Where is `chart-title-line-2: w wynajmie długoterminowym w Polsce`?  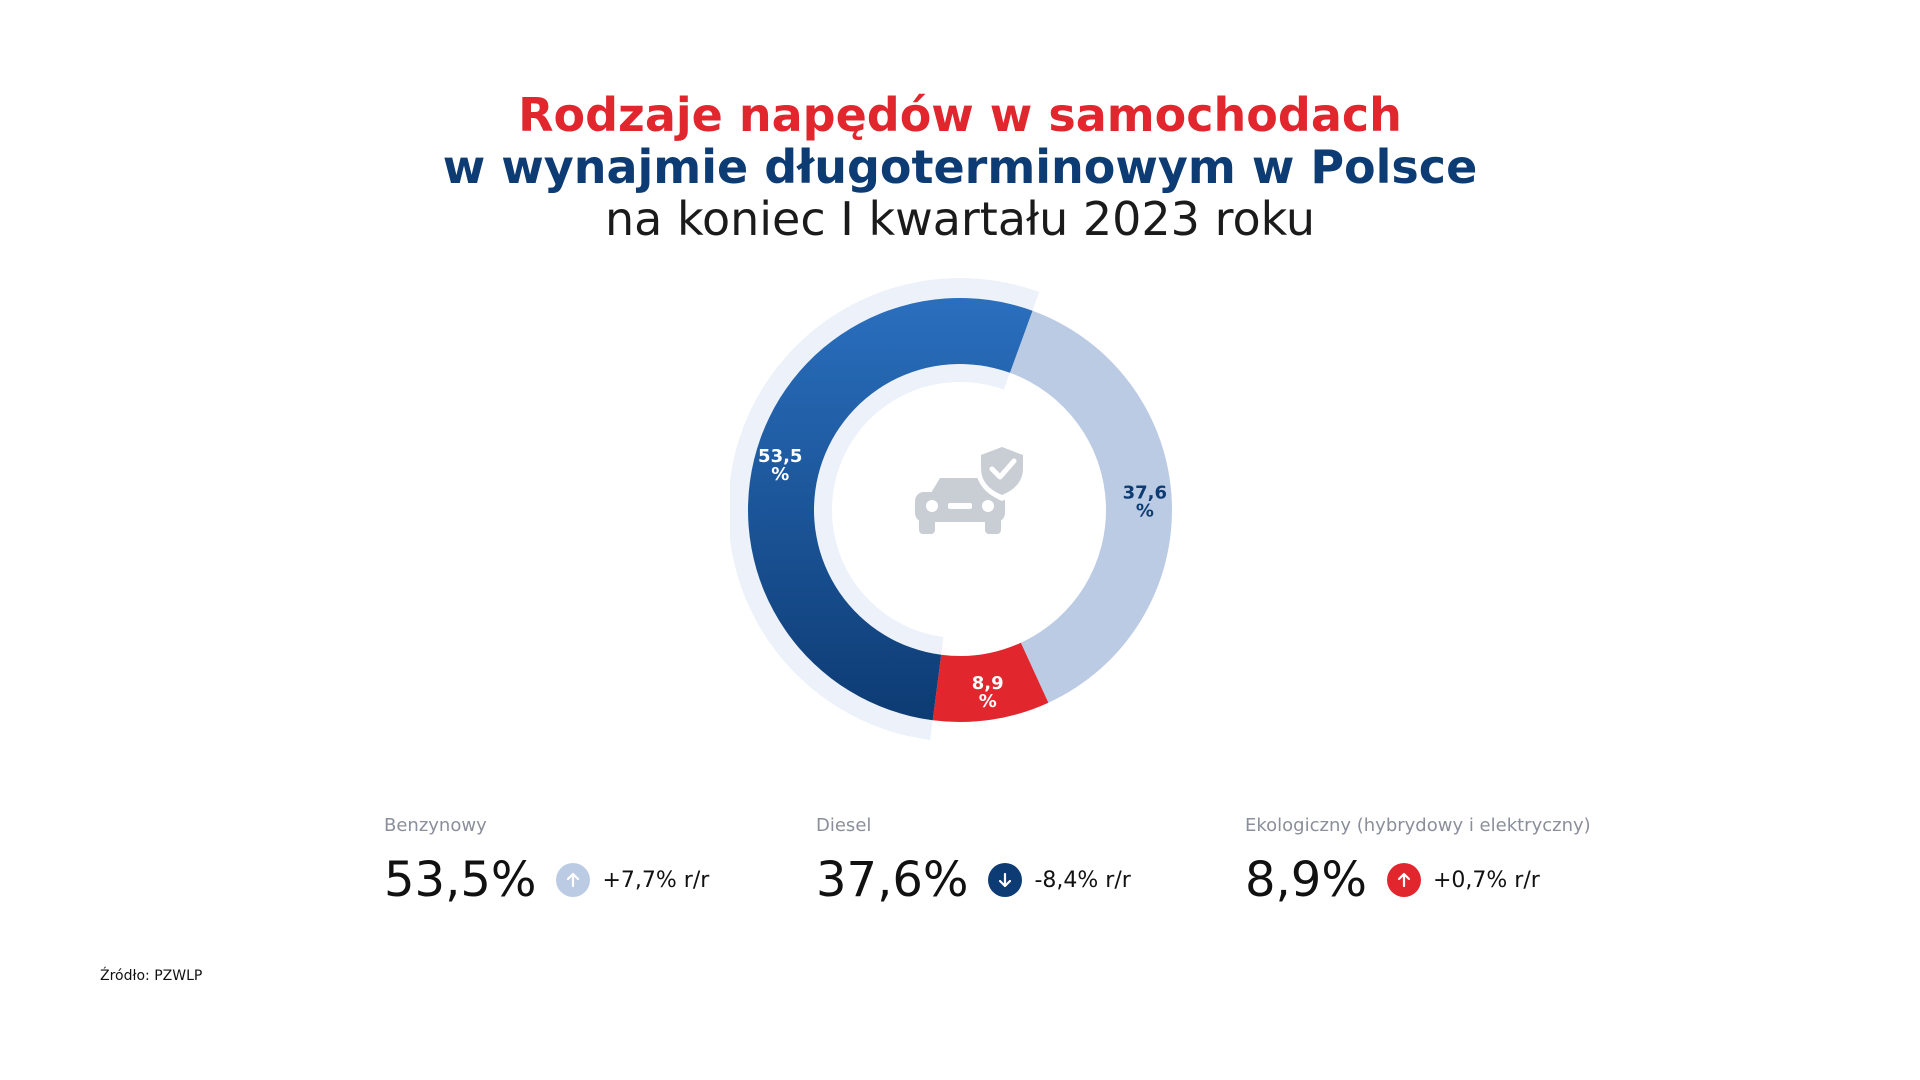
chart-title-line-2: w wynajmie długoterminowym w Polsce is located at coordinates (960, 167).